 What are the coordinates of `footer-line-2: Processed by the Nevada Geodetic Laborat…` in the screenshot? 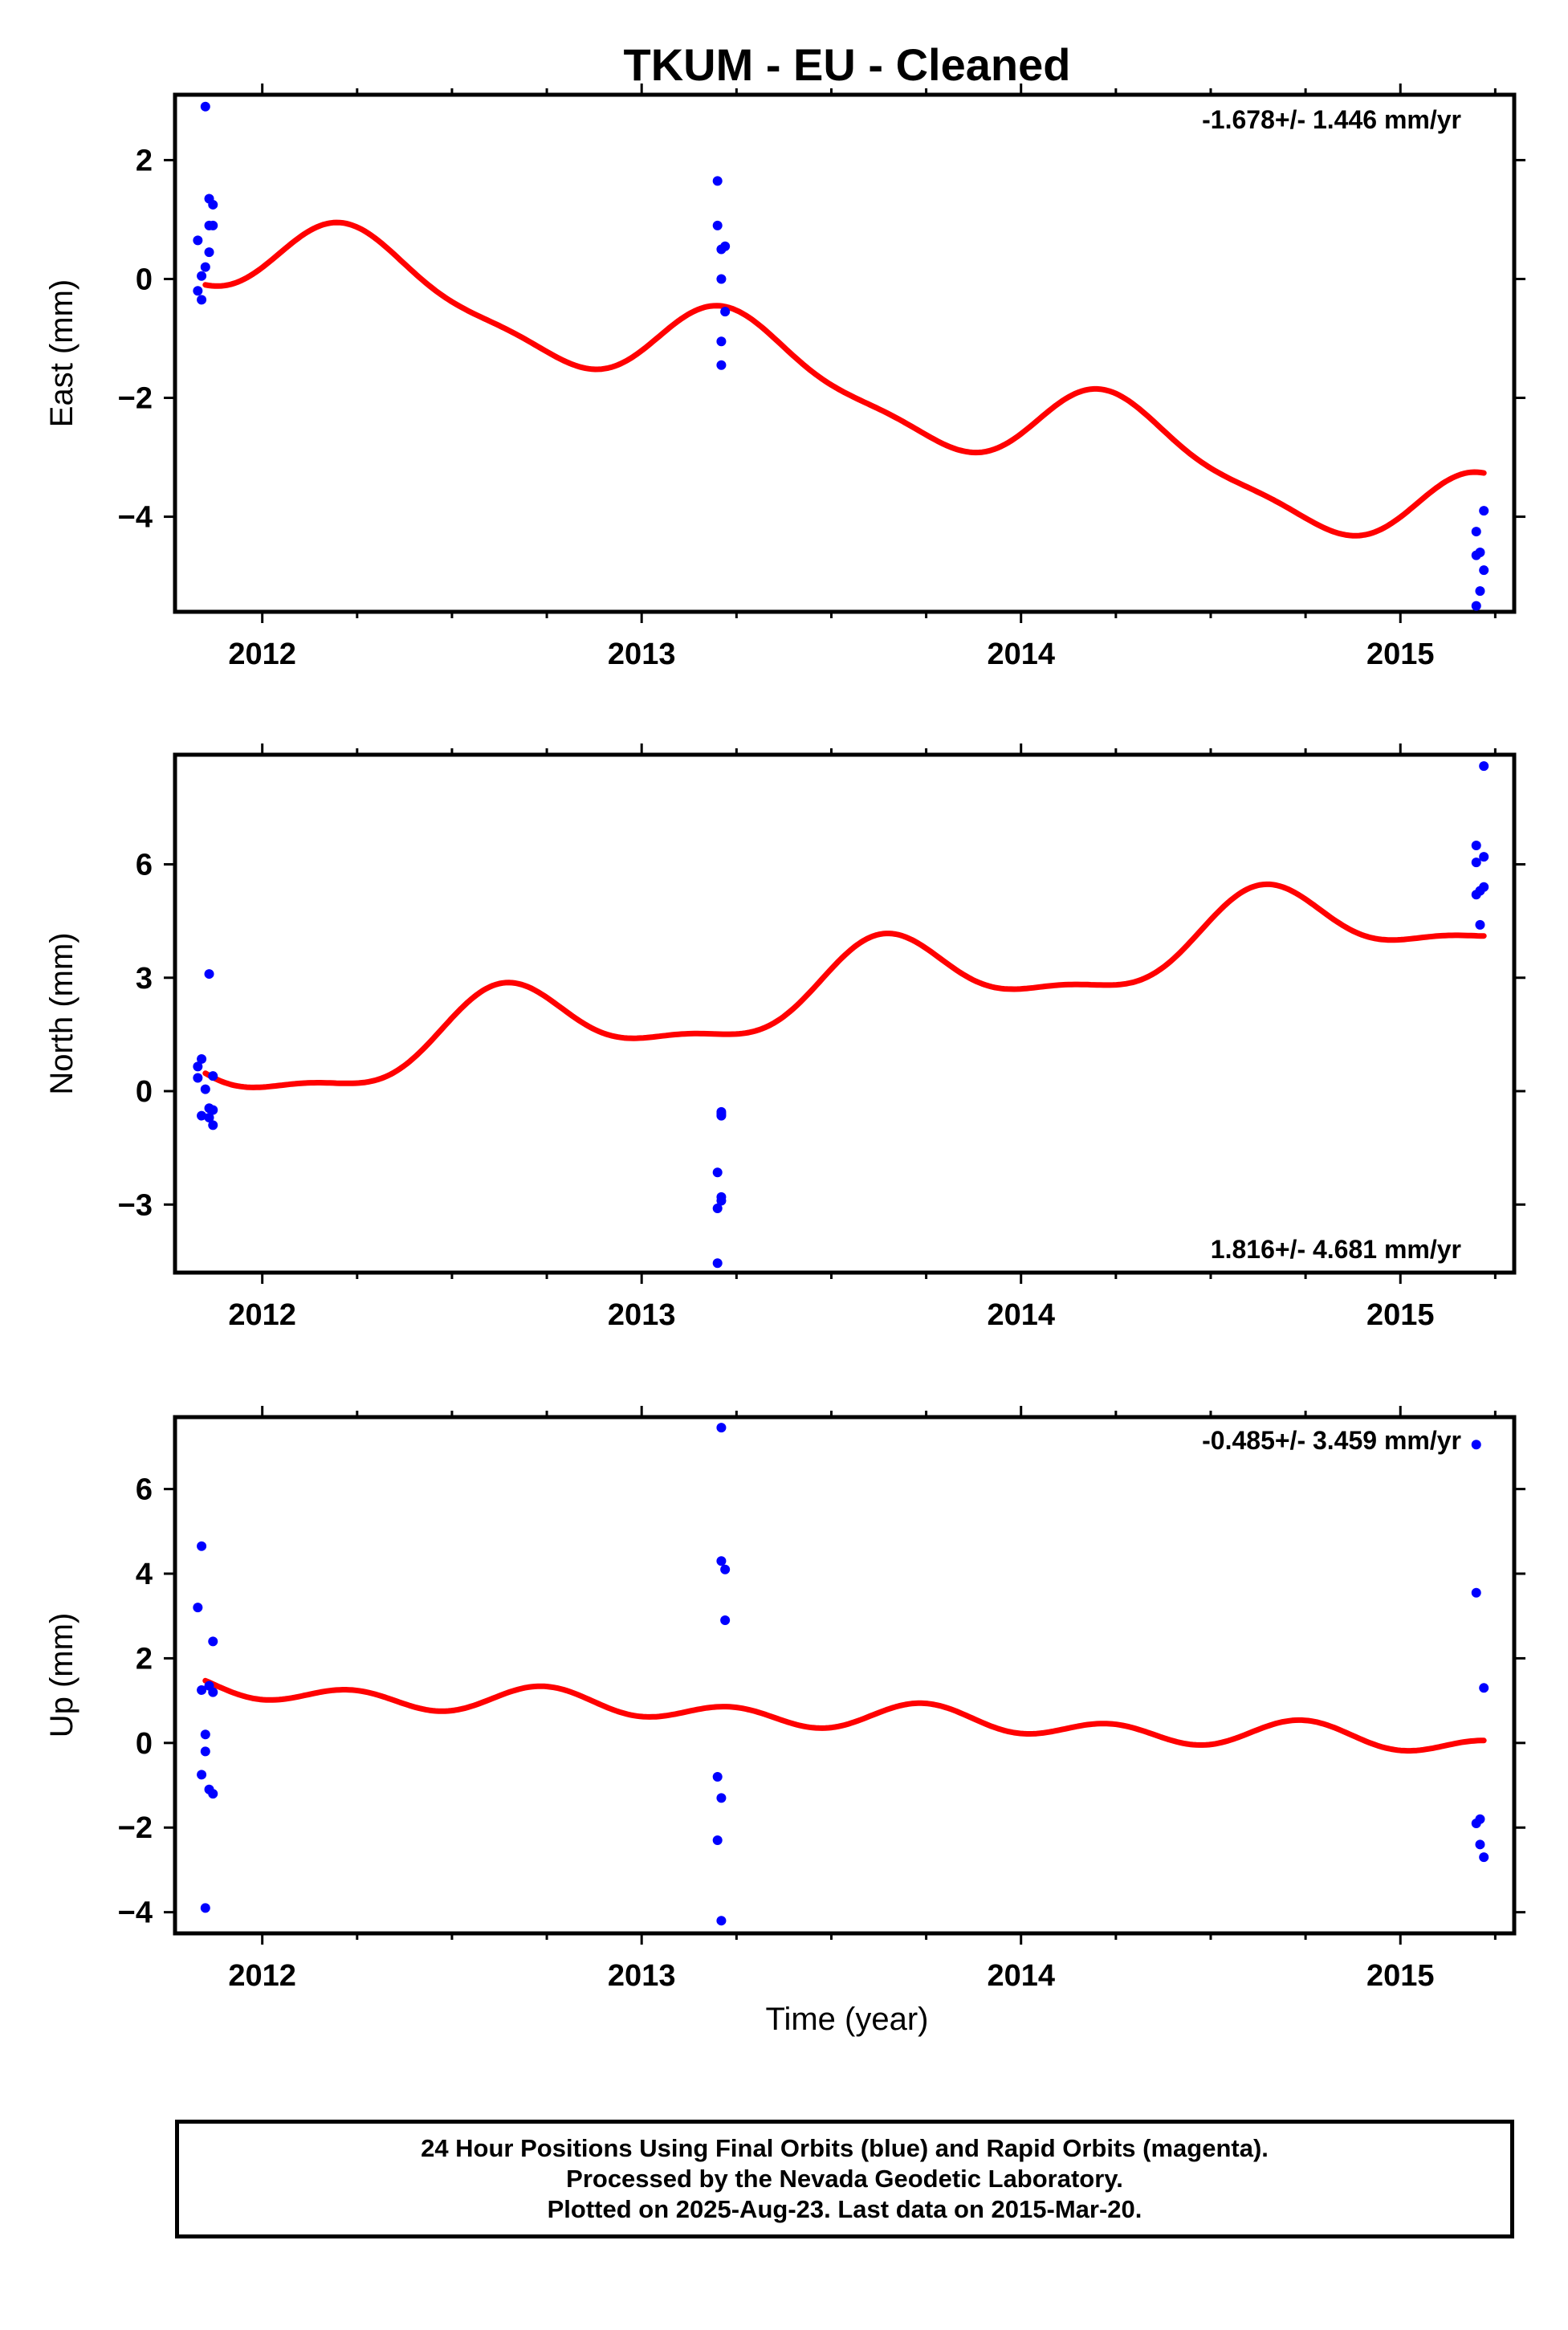 It's located at (844, 2179).